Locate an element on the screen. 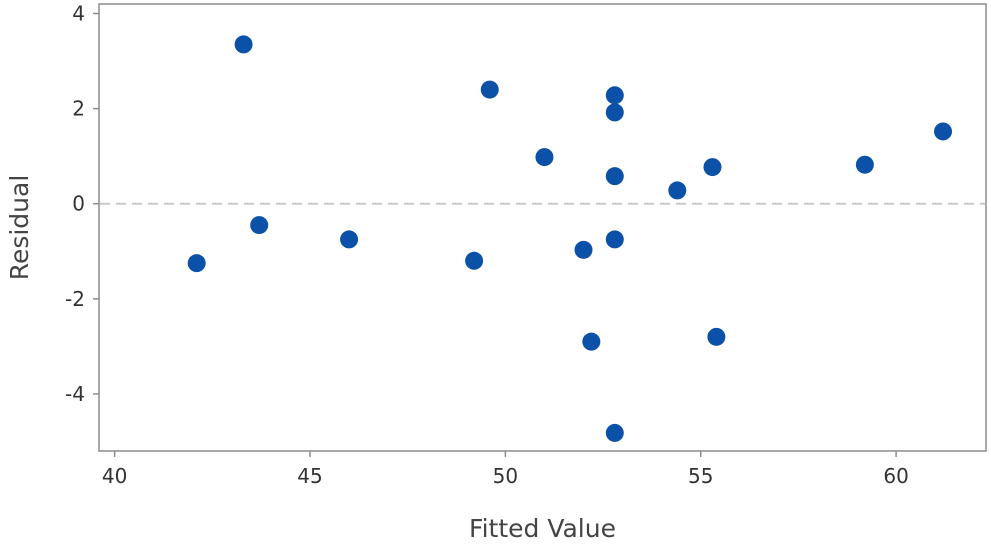 The height and width of the screenshot is (551, 991). y-tick-label: -2 is located at coordinates (75, 299).